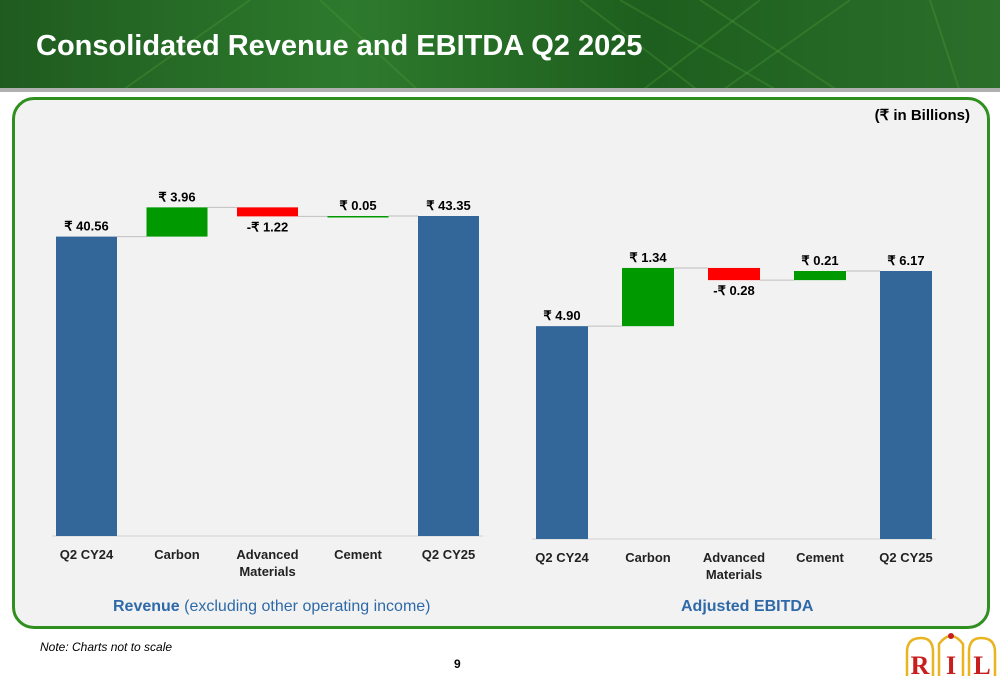  Describe the element at coordinates (457, 664) in the screenshot. I see `page-number: 9` at that location.